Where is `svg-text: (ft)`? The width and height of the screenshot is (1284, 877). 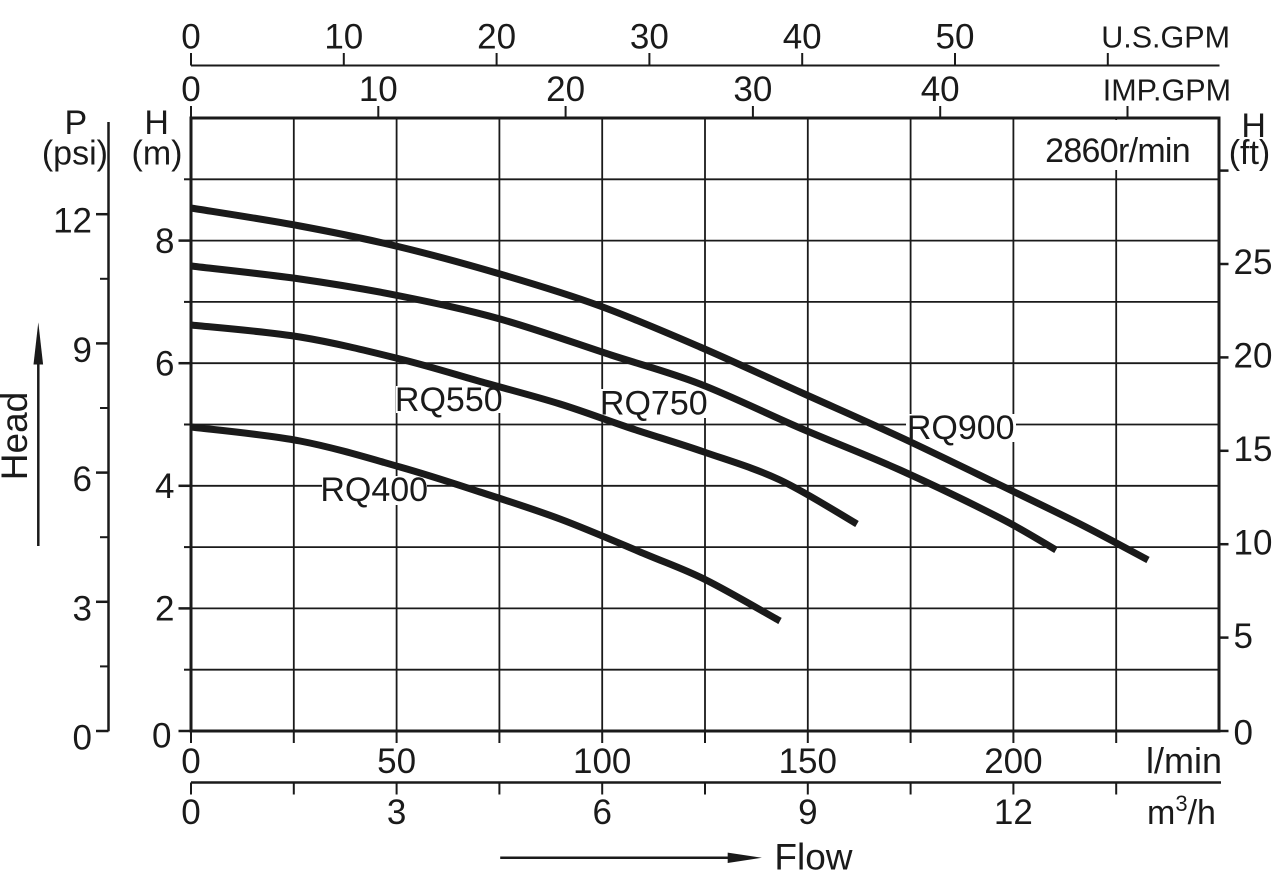 svg-text: (ft) is located at coordinates (1250, 153).